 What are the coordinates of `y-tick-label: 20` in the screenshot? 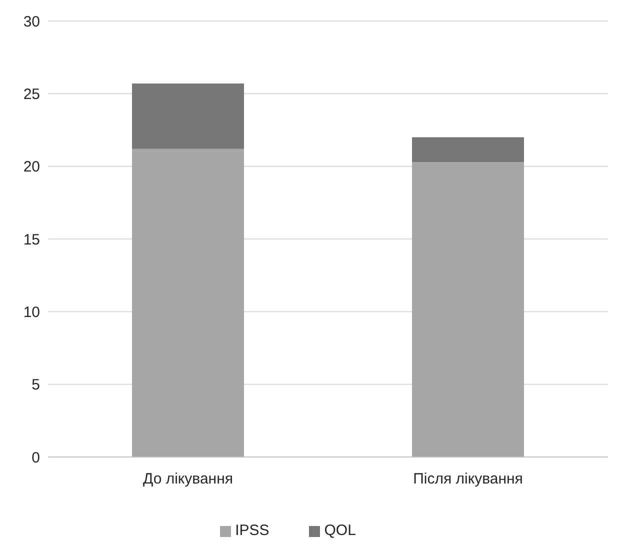 It's located at (31, 167).